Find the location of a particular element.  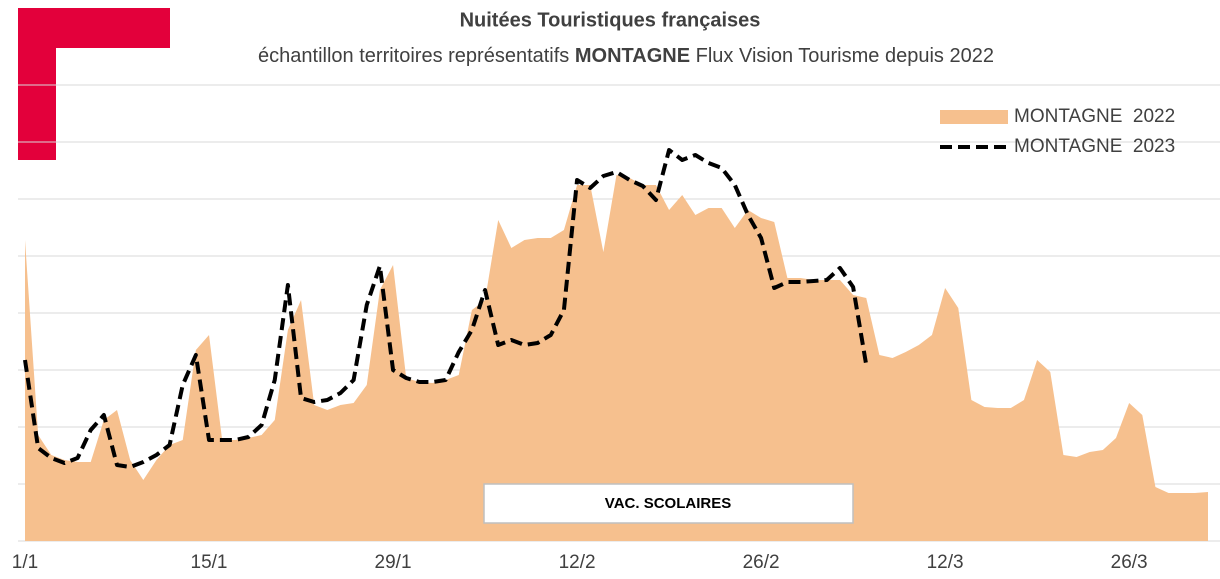

x-tick-label: 1/1 is located at coordinates (25, 562).